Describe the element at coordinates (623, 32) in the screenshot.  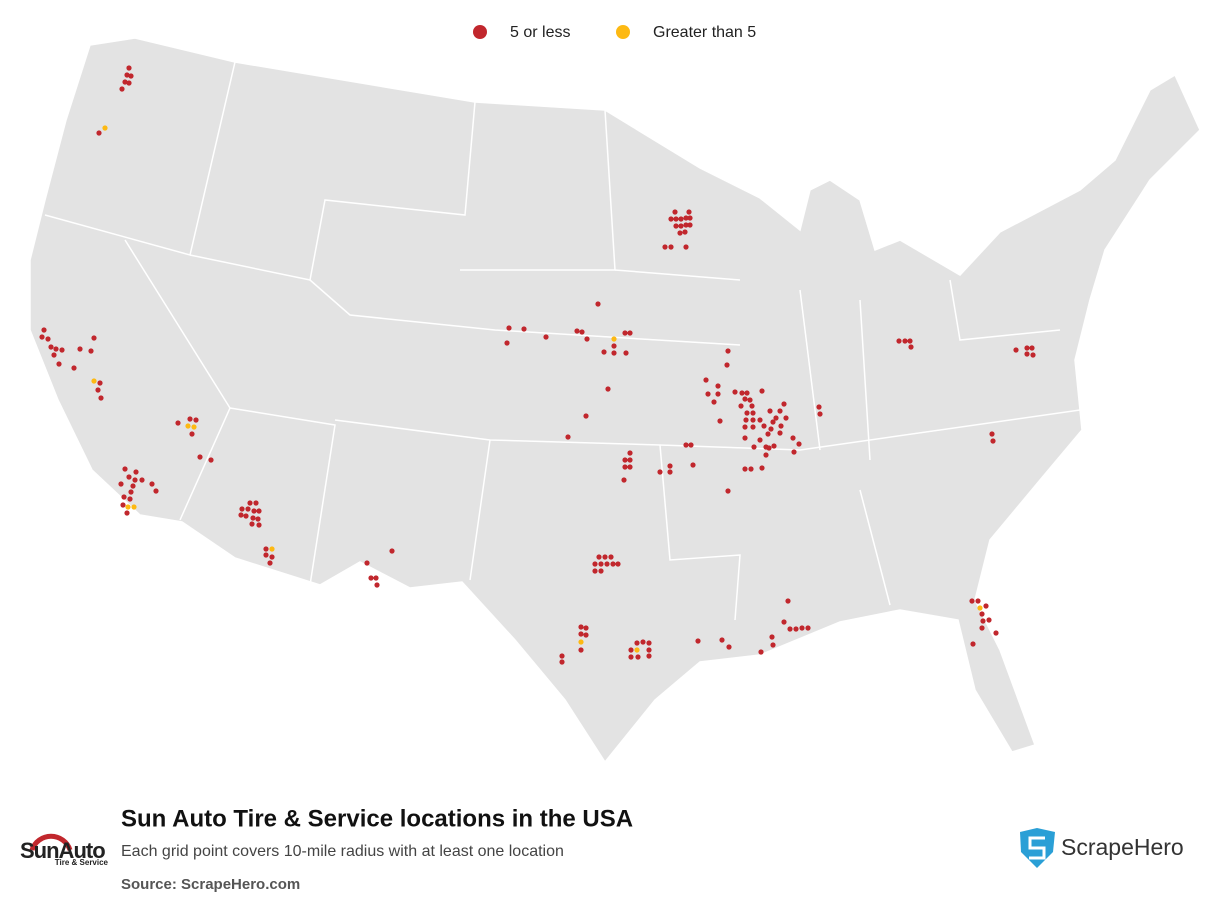
I see `legend-marker` at that location.